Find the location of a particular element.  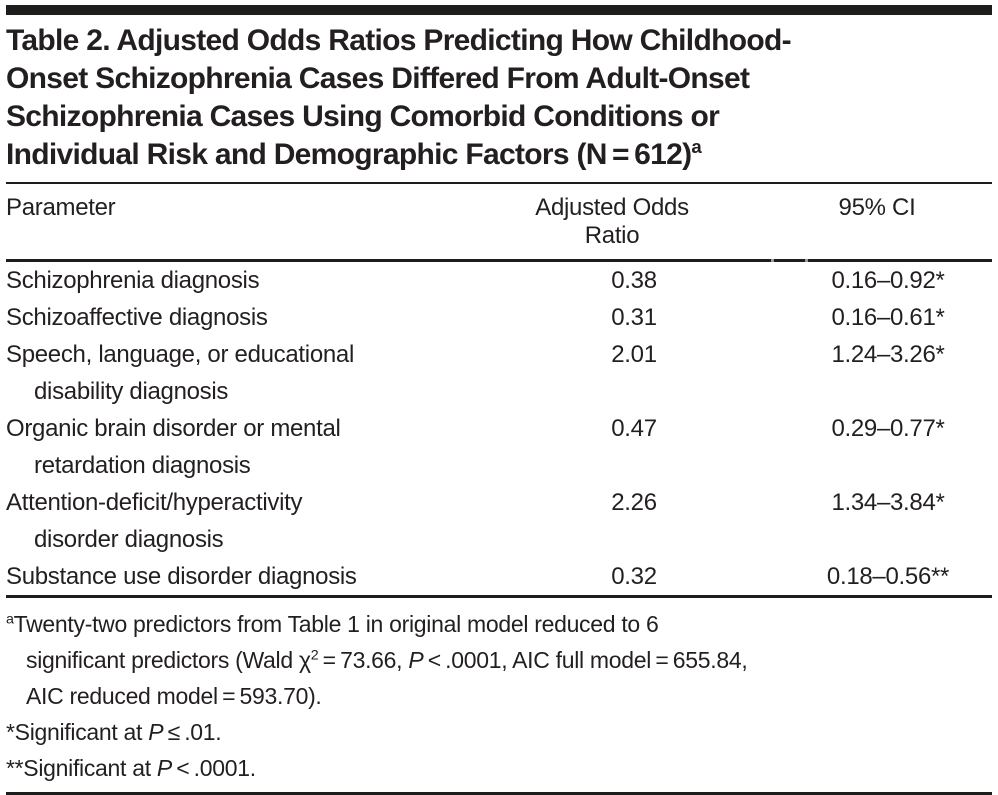

cell-adjusted-odds-ratio: 2.26 is located at coordinates (634, 502).